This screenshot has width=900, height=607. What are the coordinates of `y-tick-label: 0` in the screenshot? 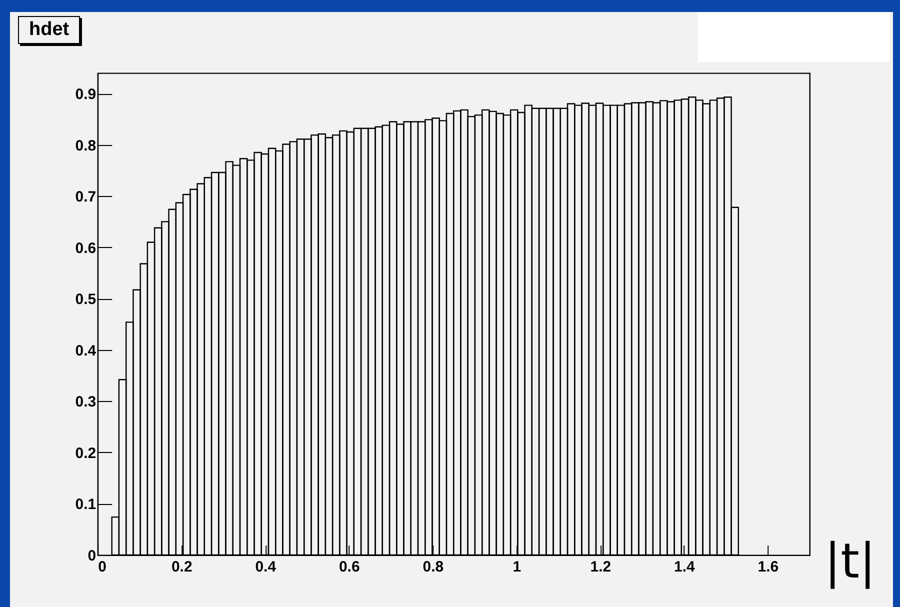 It's located at (92, 556).